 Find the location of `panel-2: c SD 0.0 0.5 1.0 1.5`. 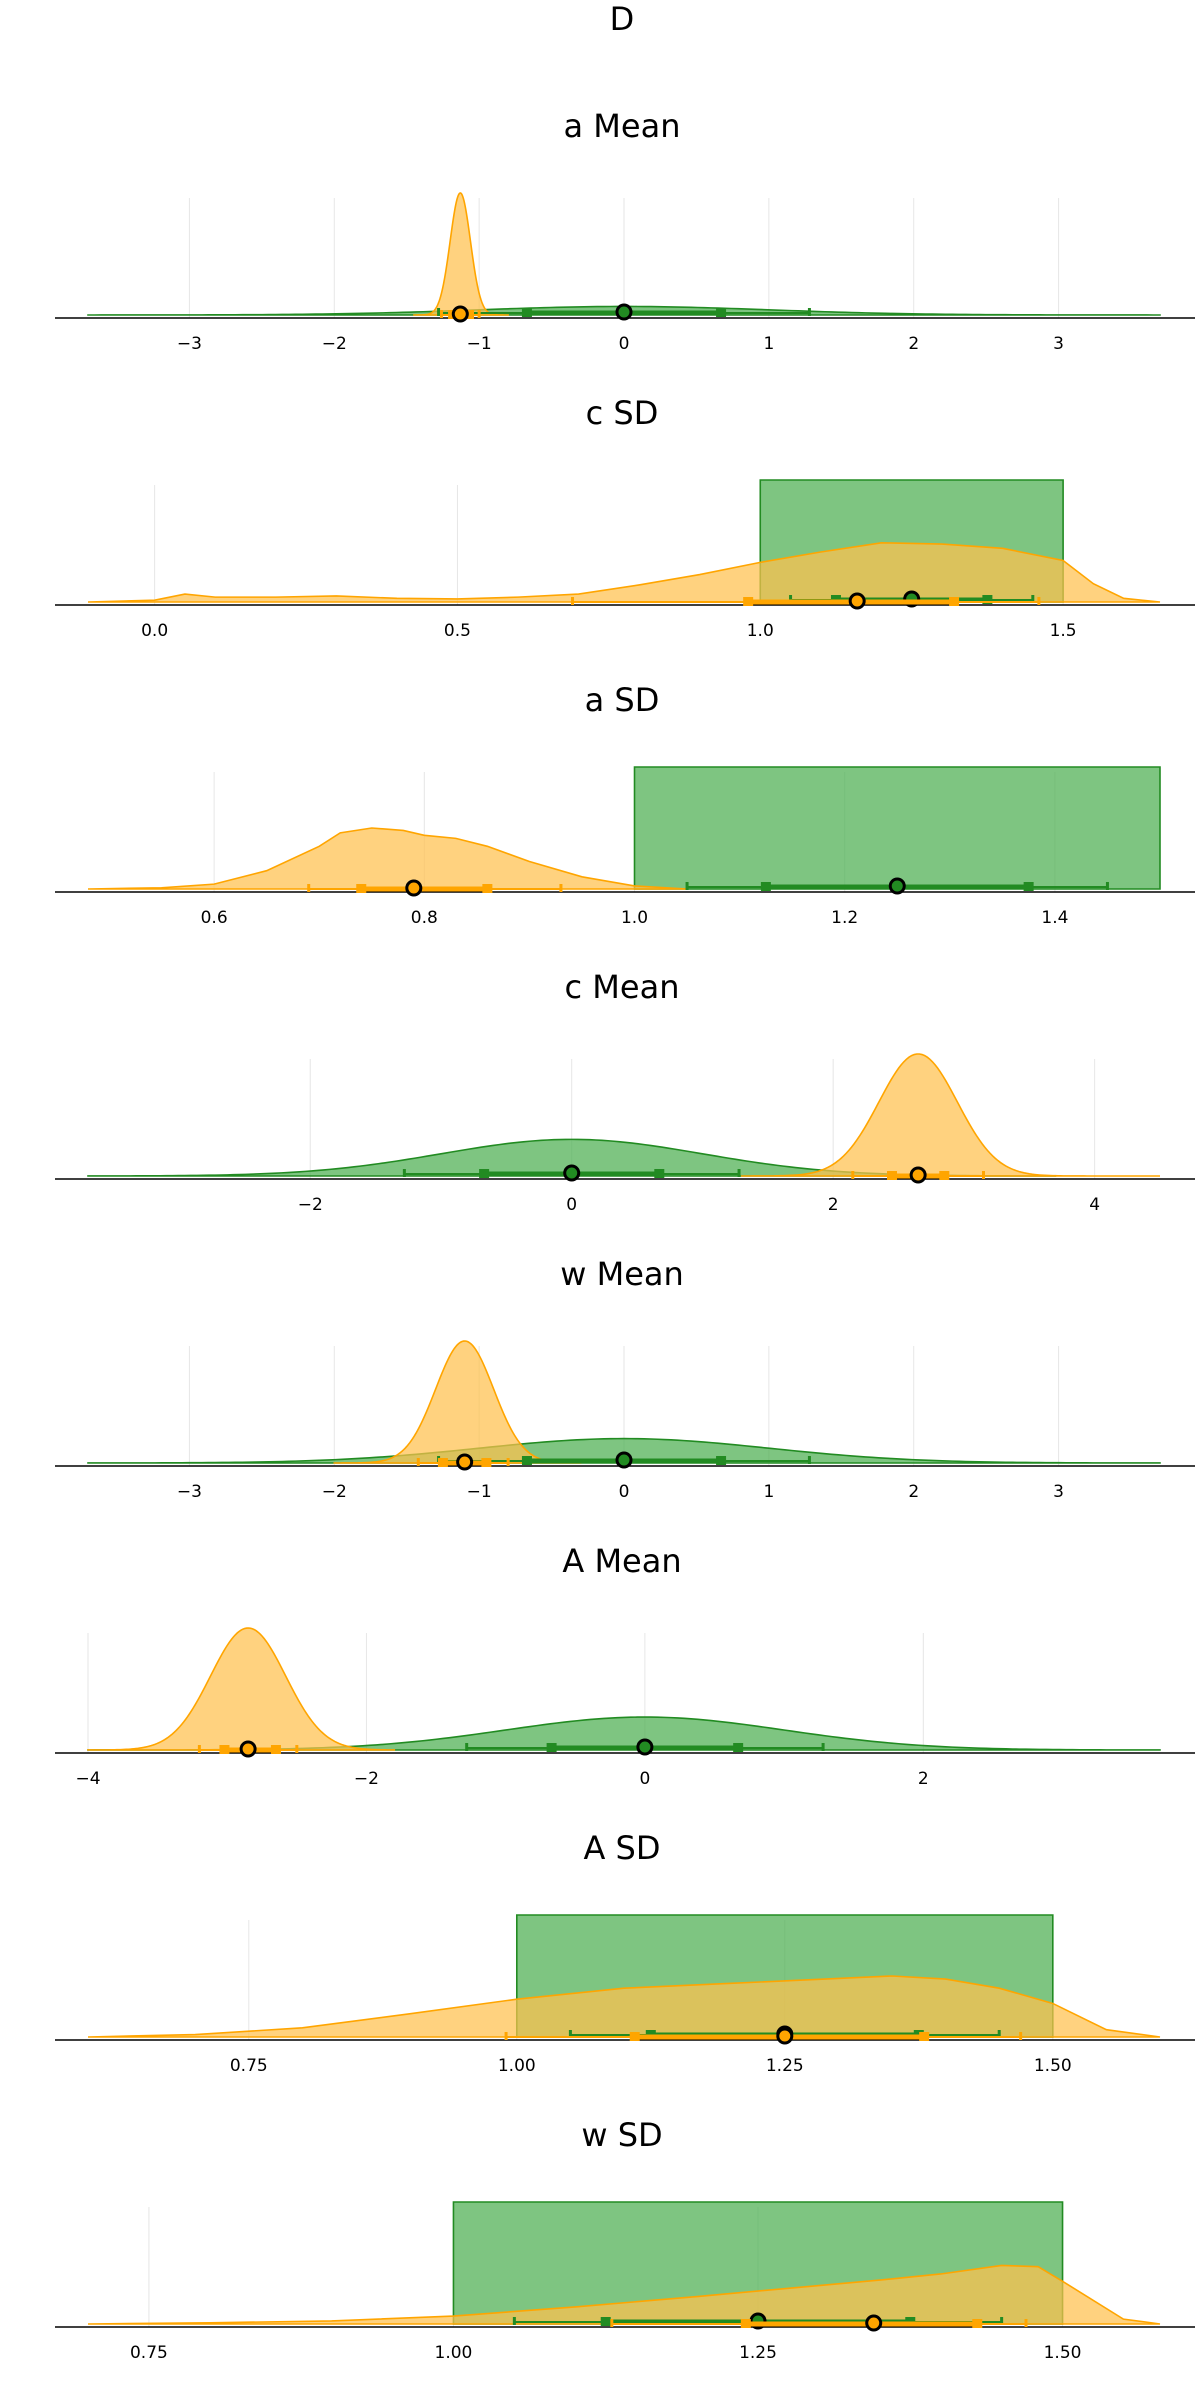

panel-2: c SD 0.0 0.5 1.0 1.5 is located at coordinates (625, 517).